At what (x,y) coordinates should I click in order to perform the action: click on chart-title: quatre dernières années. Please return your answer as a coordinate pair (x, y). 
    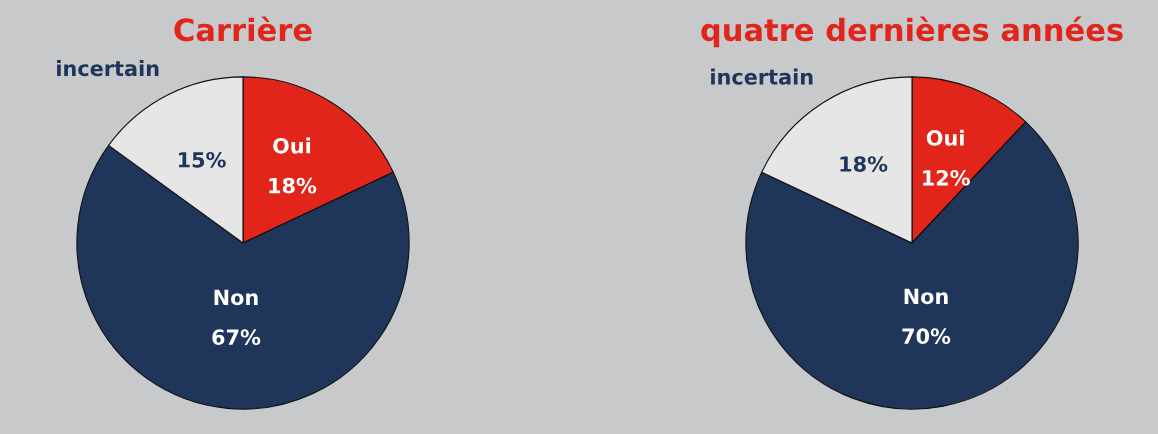
    Looking at the image, I should click on (912, 32).